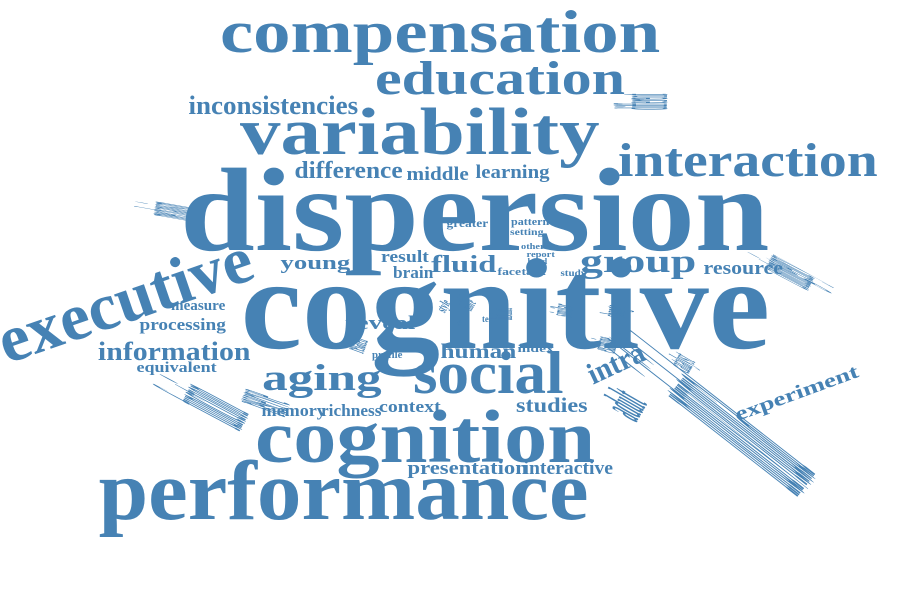 The height and width of the screenshot is (596, 900). I want to click on word: result, so click(405, 256).